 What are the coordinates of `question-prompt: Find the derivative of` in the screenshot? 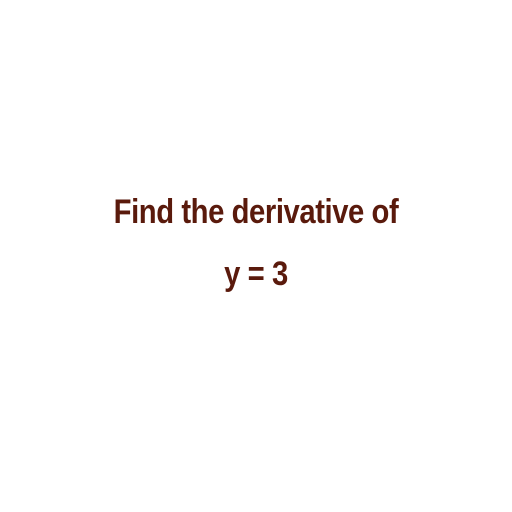 It's located at (256, 212).